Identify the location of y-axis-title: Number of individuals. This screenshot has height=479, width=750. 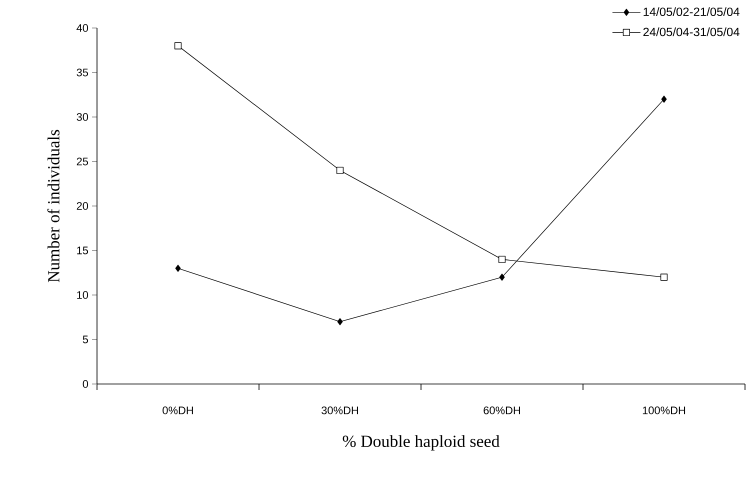
(53, 206).